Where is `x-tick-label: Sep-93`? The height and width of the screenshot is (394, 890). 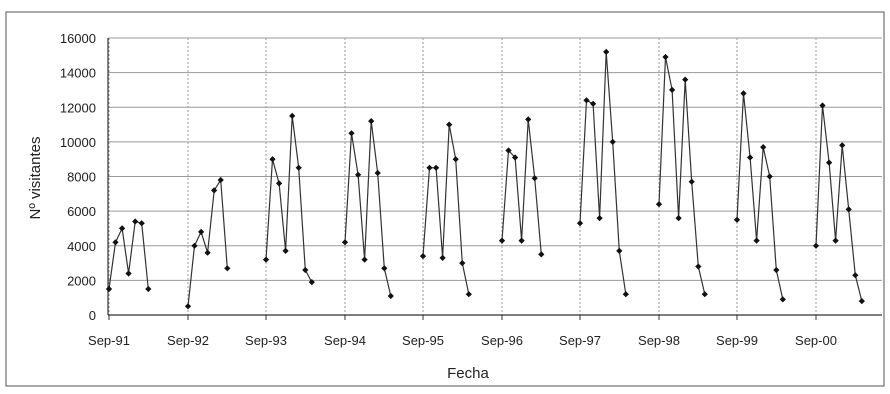
x-tick-label: Sep-93 is located at coordinates (266, 340).